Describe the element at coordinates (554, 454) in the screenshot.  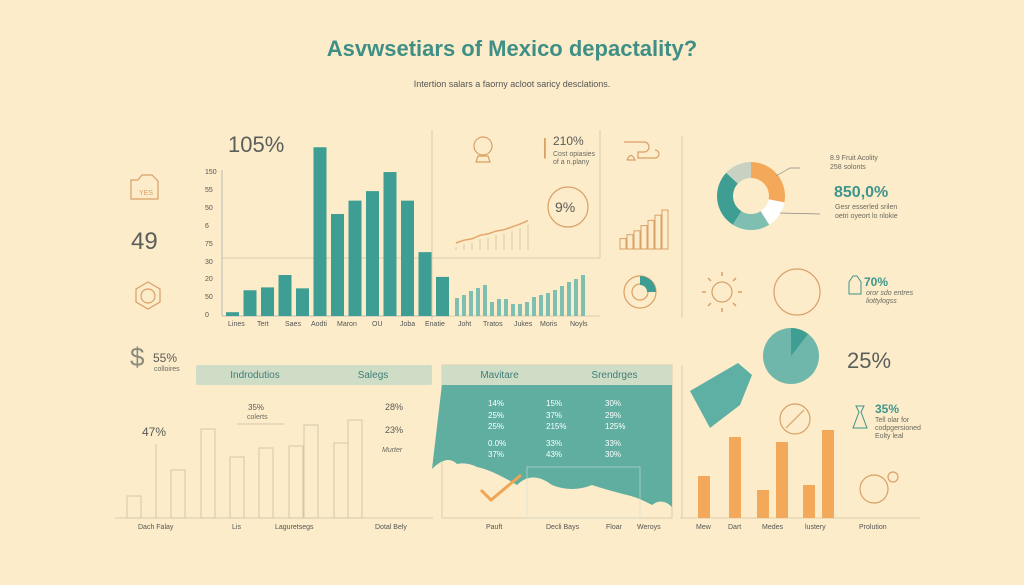
I see `table-cell: 43%` at that location.